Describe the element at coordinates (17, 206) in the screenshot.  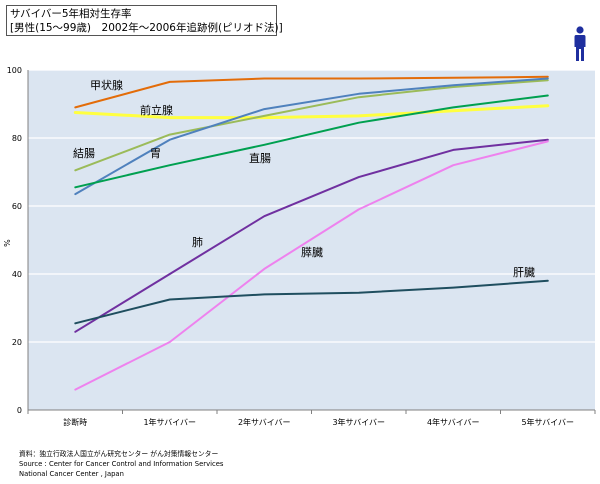
I see `y-tick-label: 60` at that location.